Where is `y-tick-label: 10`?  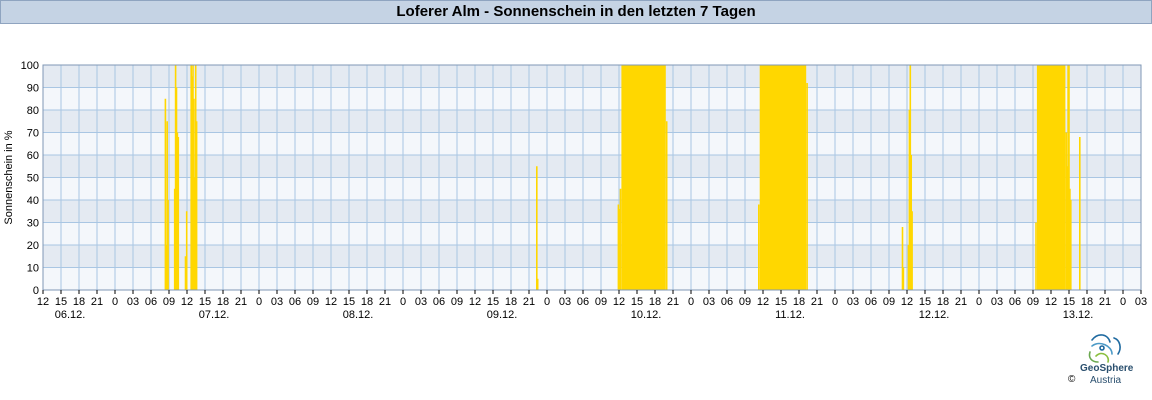 y-tick-label: 10 is located at coordinates (33, 269).